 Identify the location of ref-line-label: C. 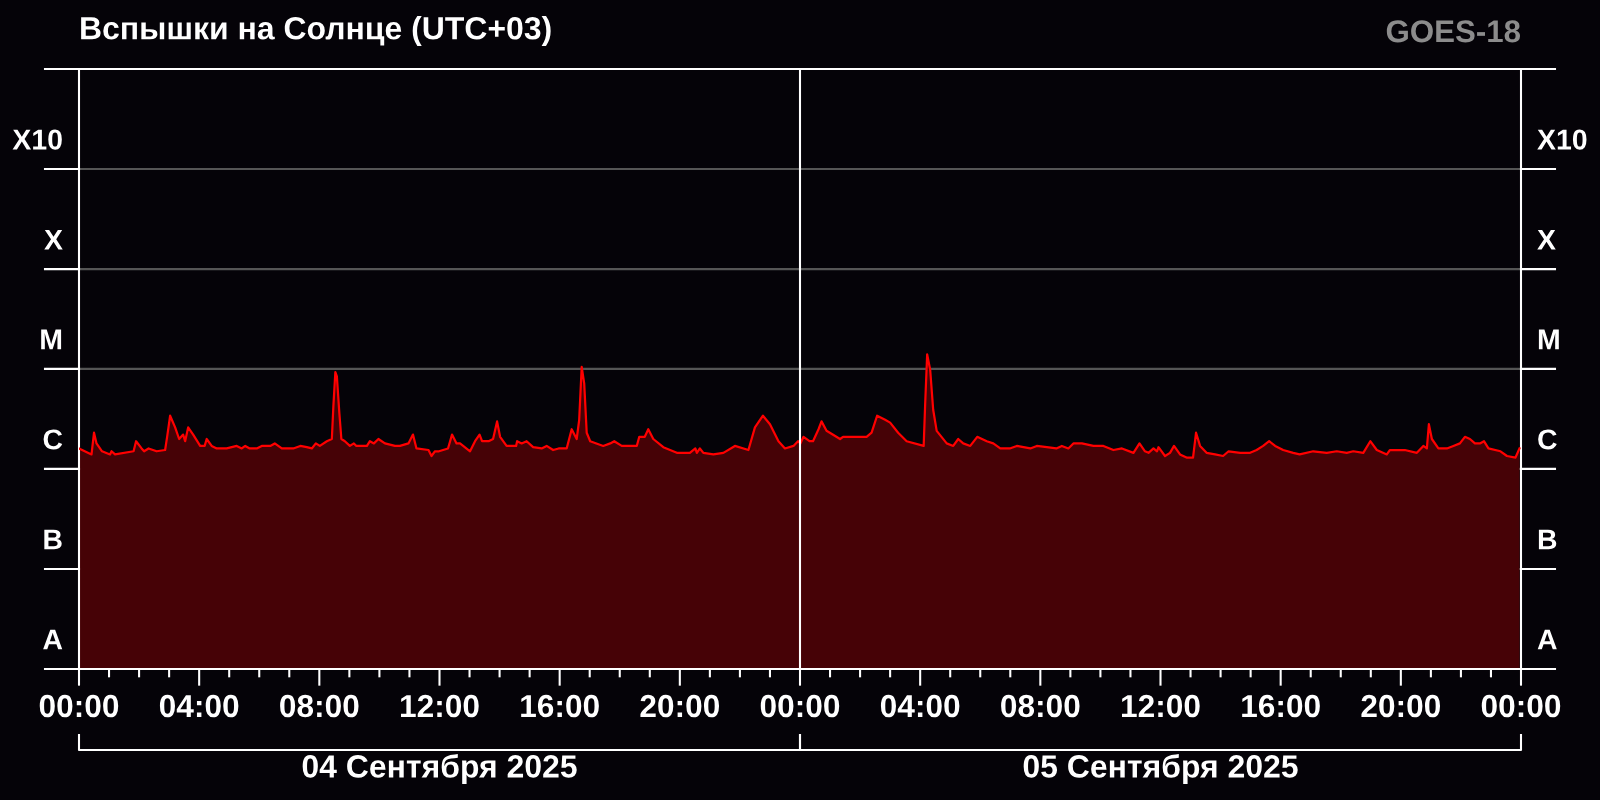
(53, 439).